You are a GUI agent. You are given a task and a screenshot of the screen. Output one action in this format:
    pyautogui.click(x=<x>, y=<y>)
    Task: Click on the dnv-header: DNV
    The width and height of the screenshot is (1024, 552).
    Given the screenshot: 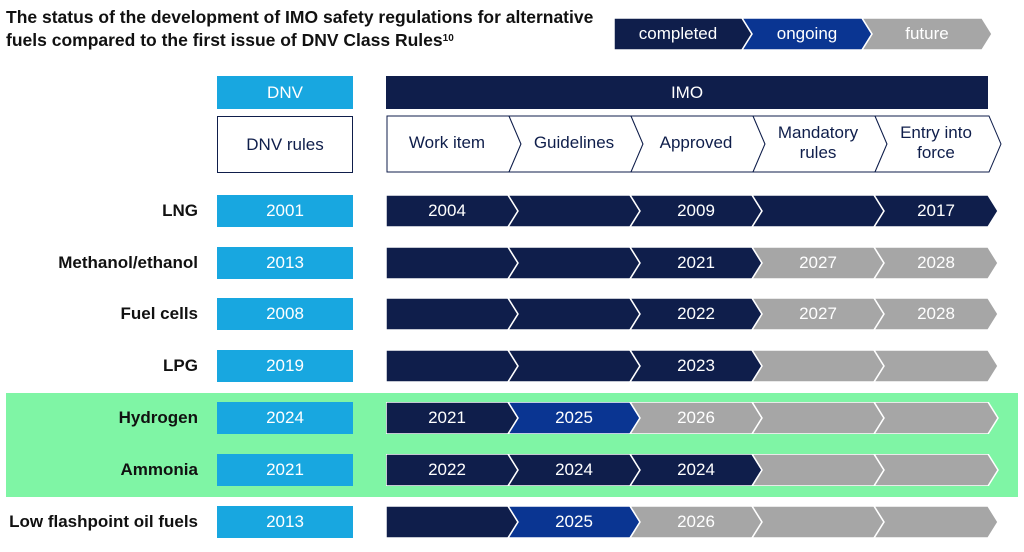 What is the action you would take?
    pyautogui.click(x=285, y=92)
    